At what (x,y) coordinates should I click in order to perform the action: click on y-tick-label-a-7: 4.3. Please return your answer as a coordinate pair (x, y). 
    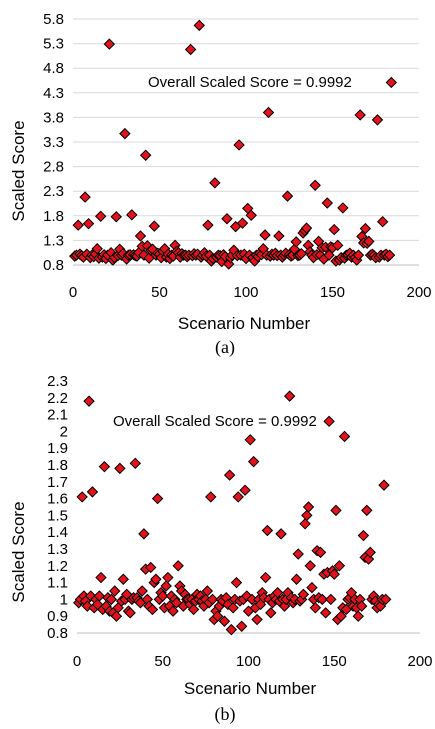
    Looking at the image, I should click on (53, 93).